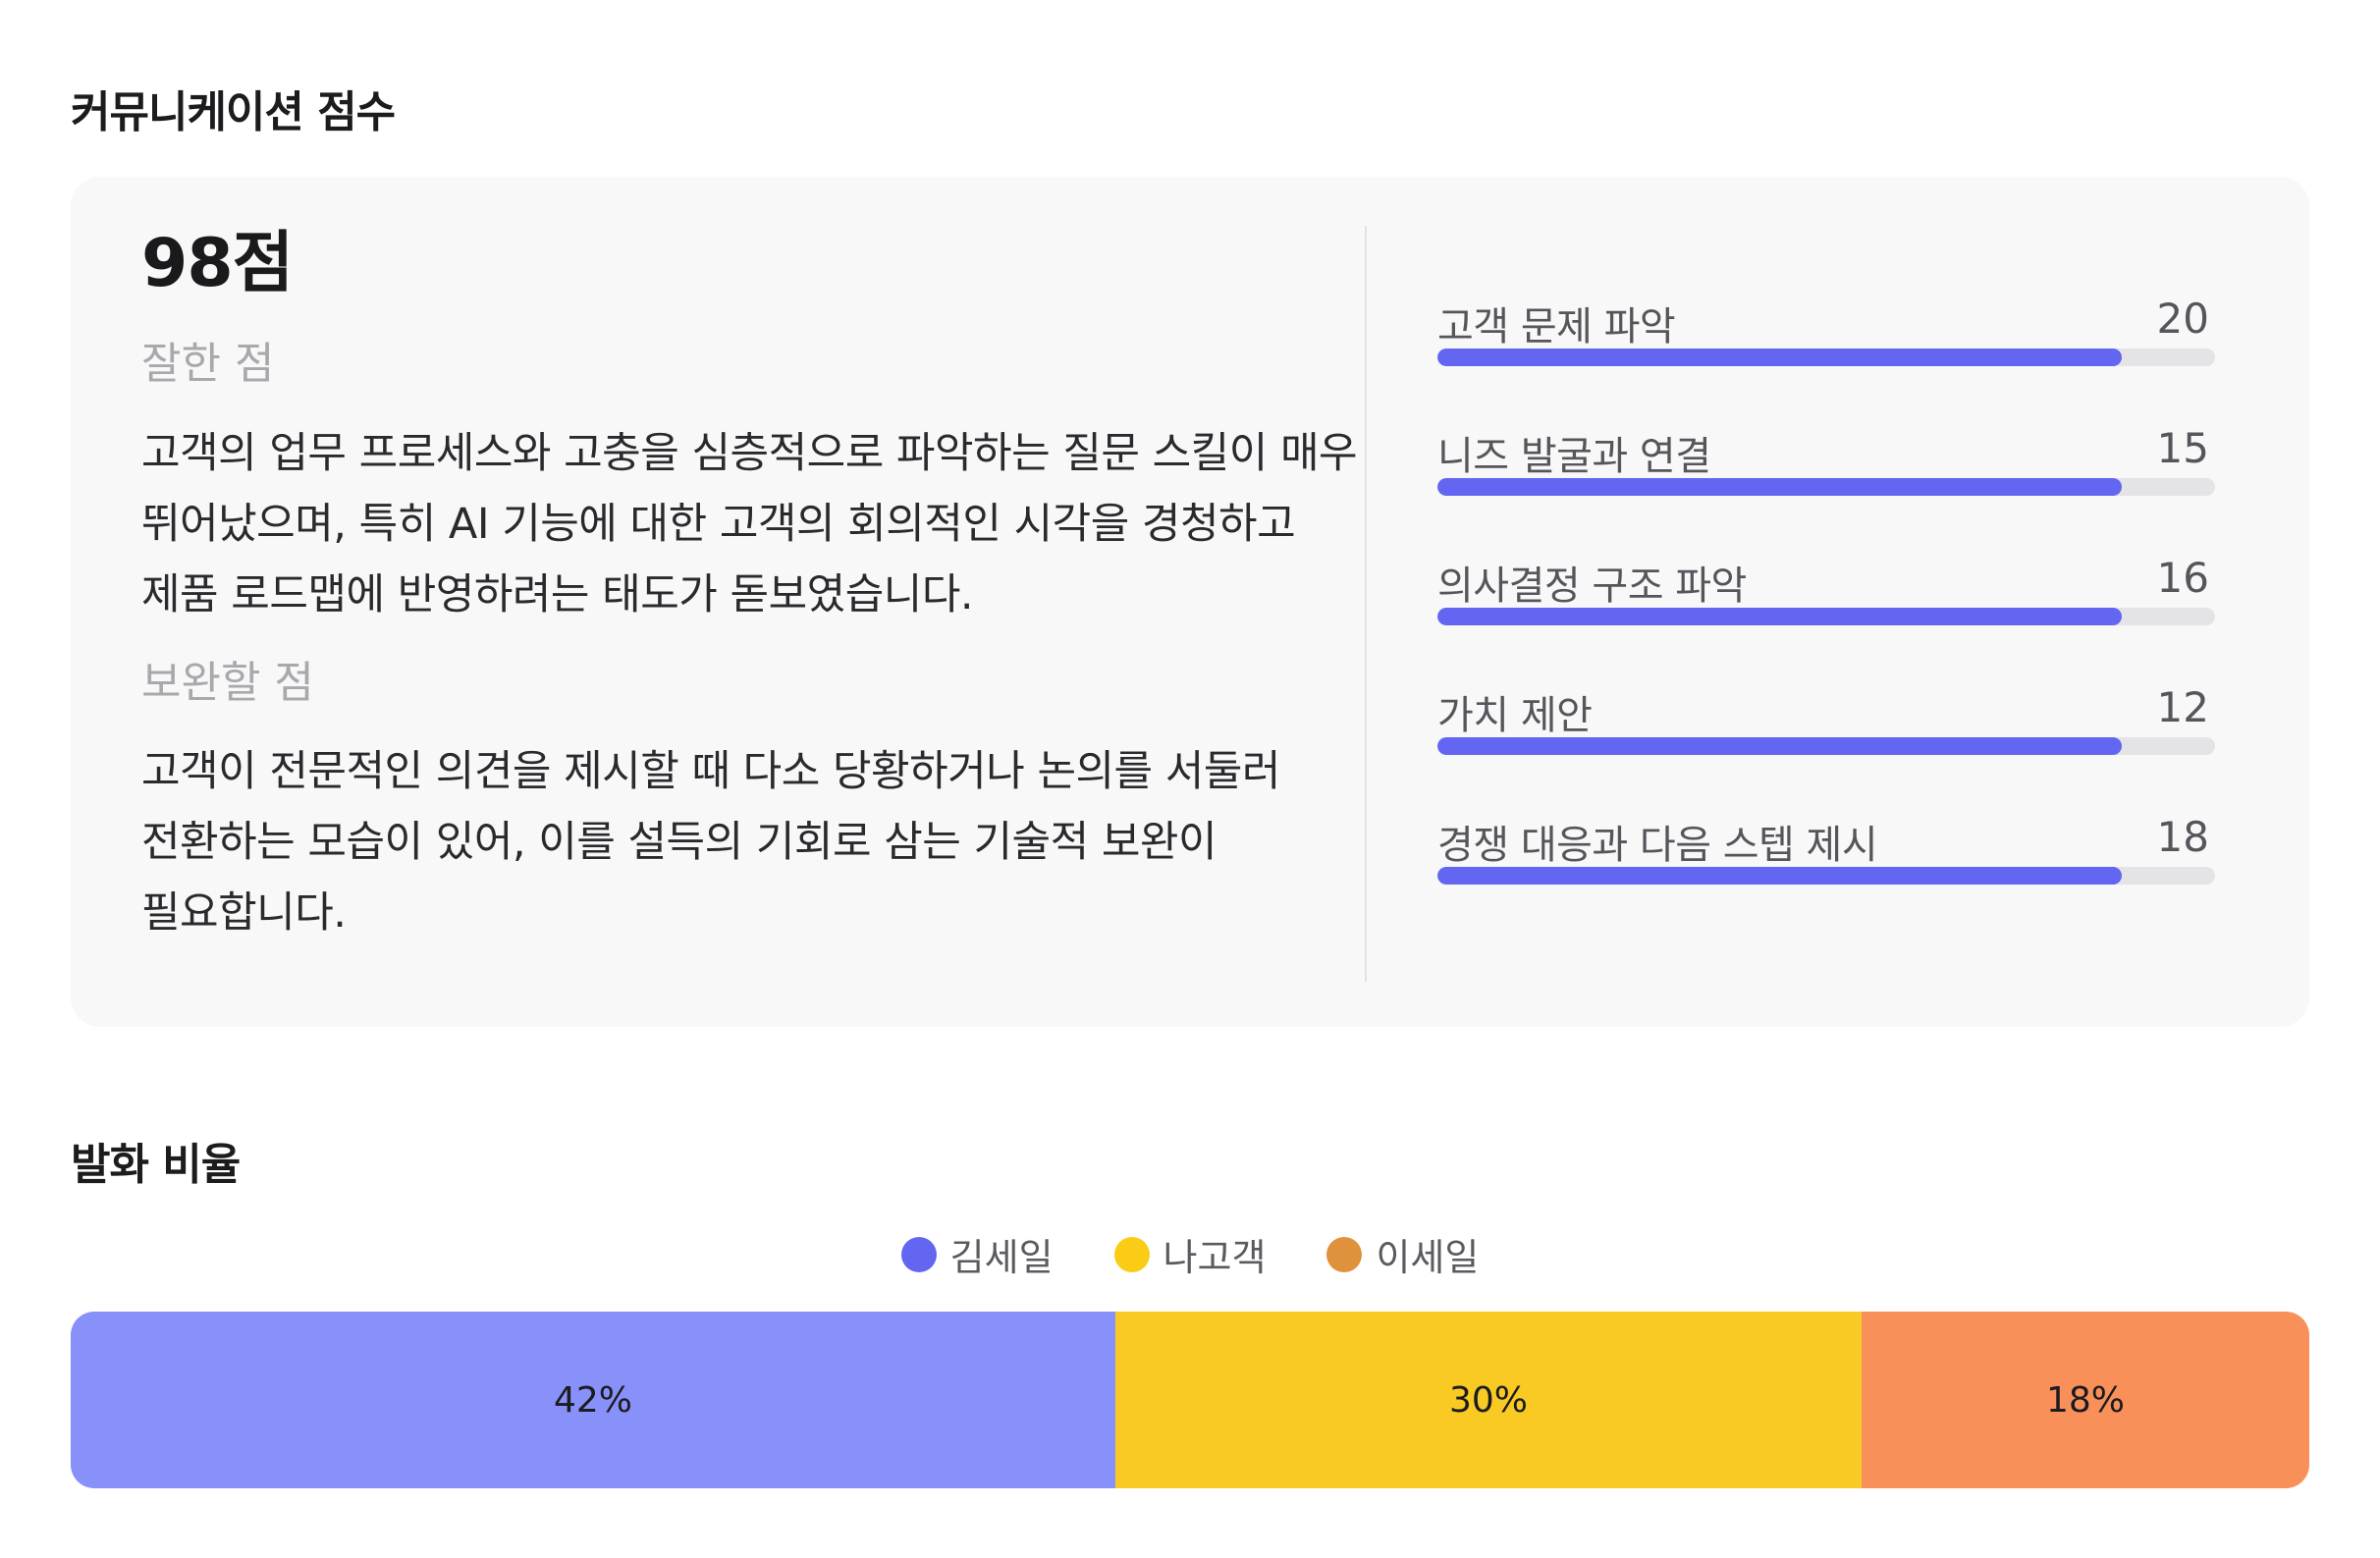 Image resolution: width=2380 pixels, height=1558 pixels. What do you see at coordinates (1001, 1257) in the screenshot?
I see `legend-label: 김세일` at bounding box center [1001, 1257].